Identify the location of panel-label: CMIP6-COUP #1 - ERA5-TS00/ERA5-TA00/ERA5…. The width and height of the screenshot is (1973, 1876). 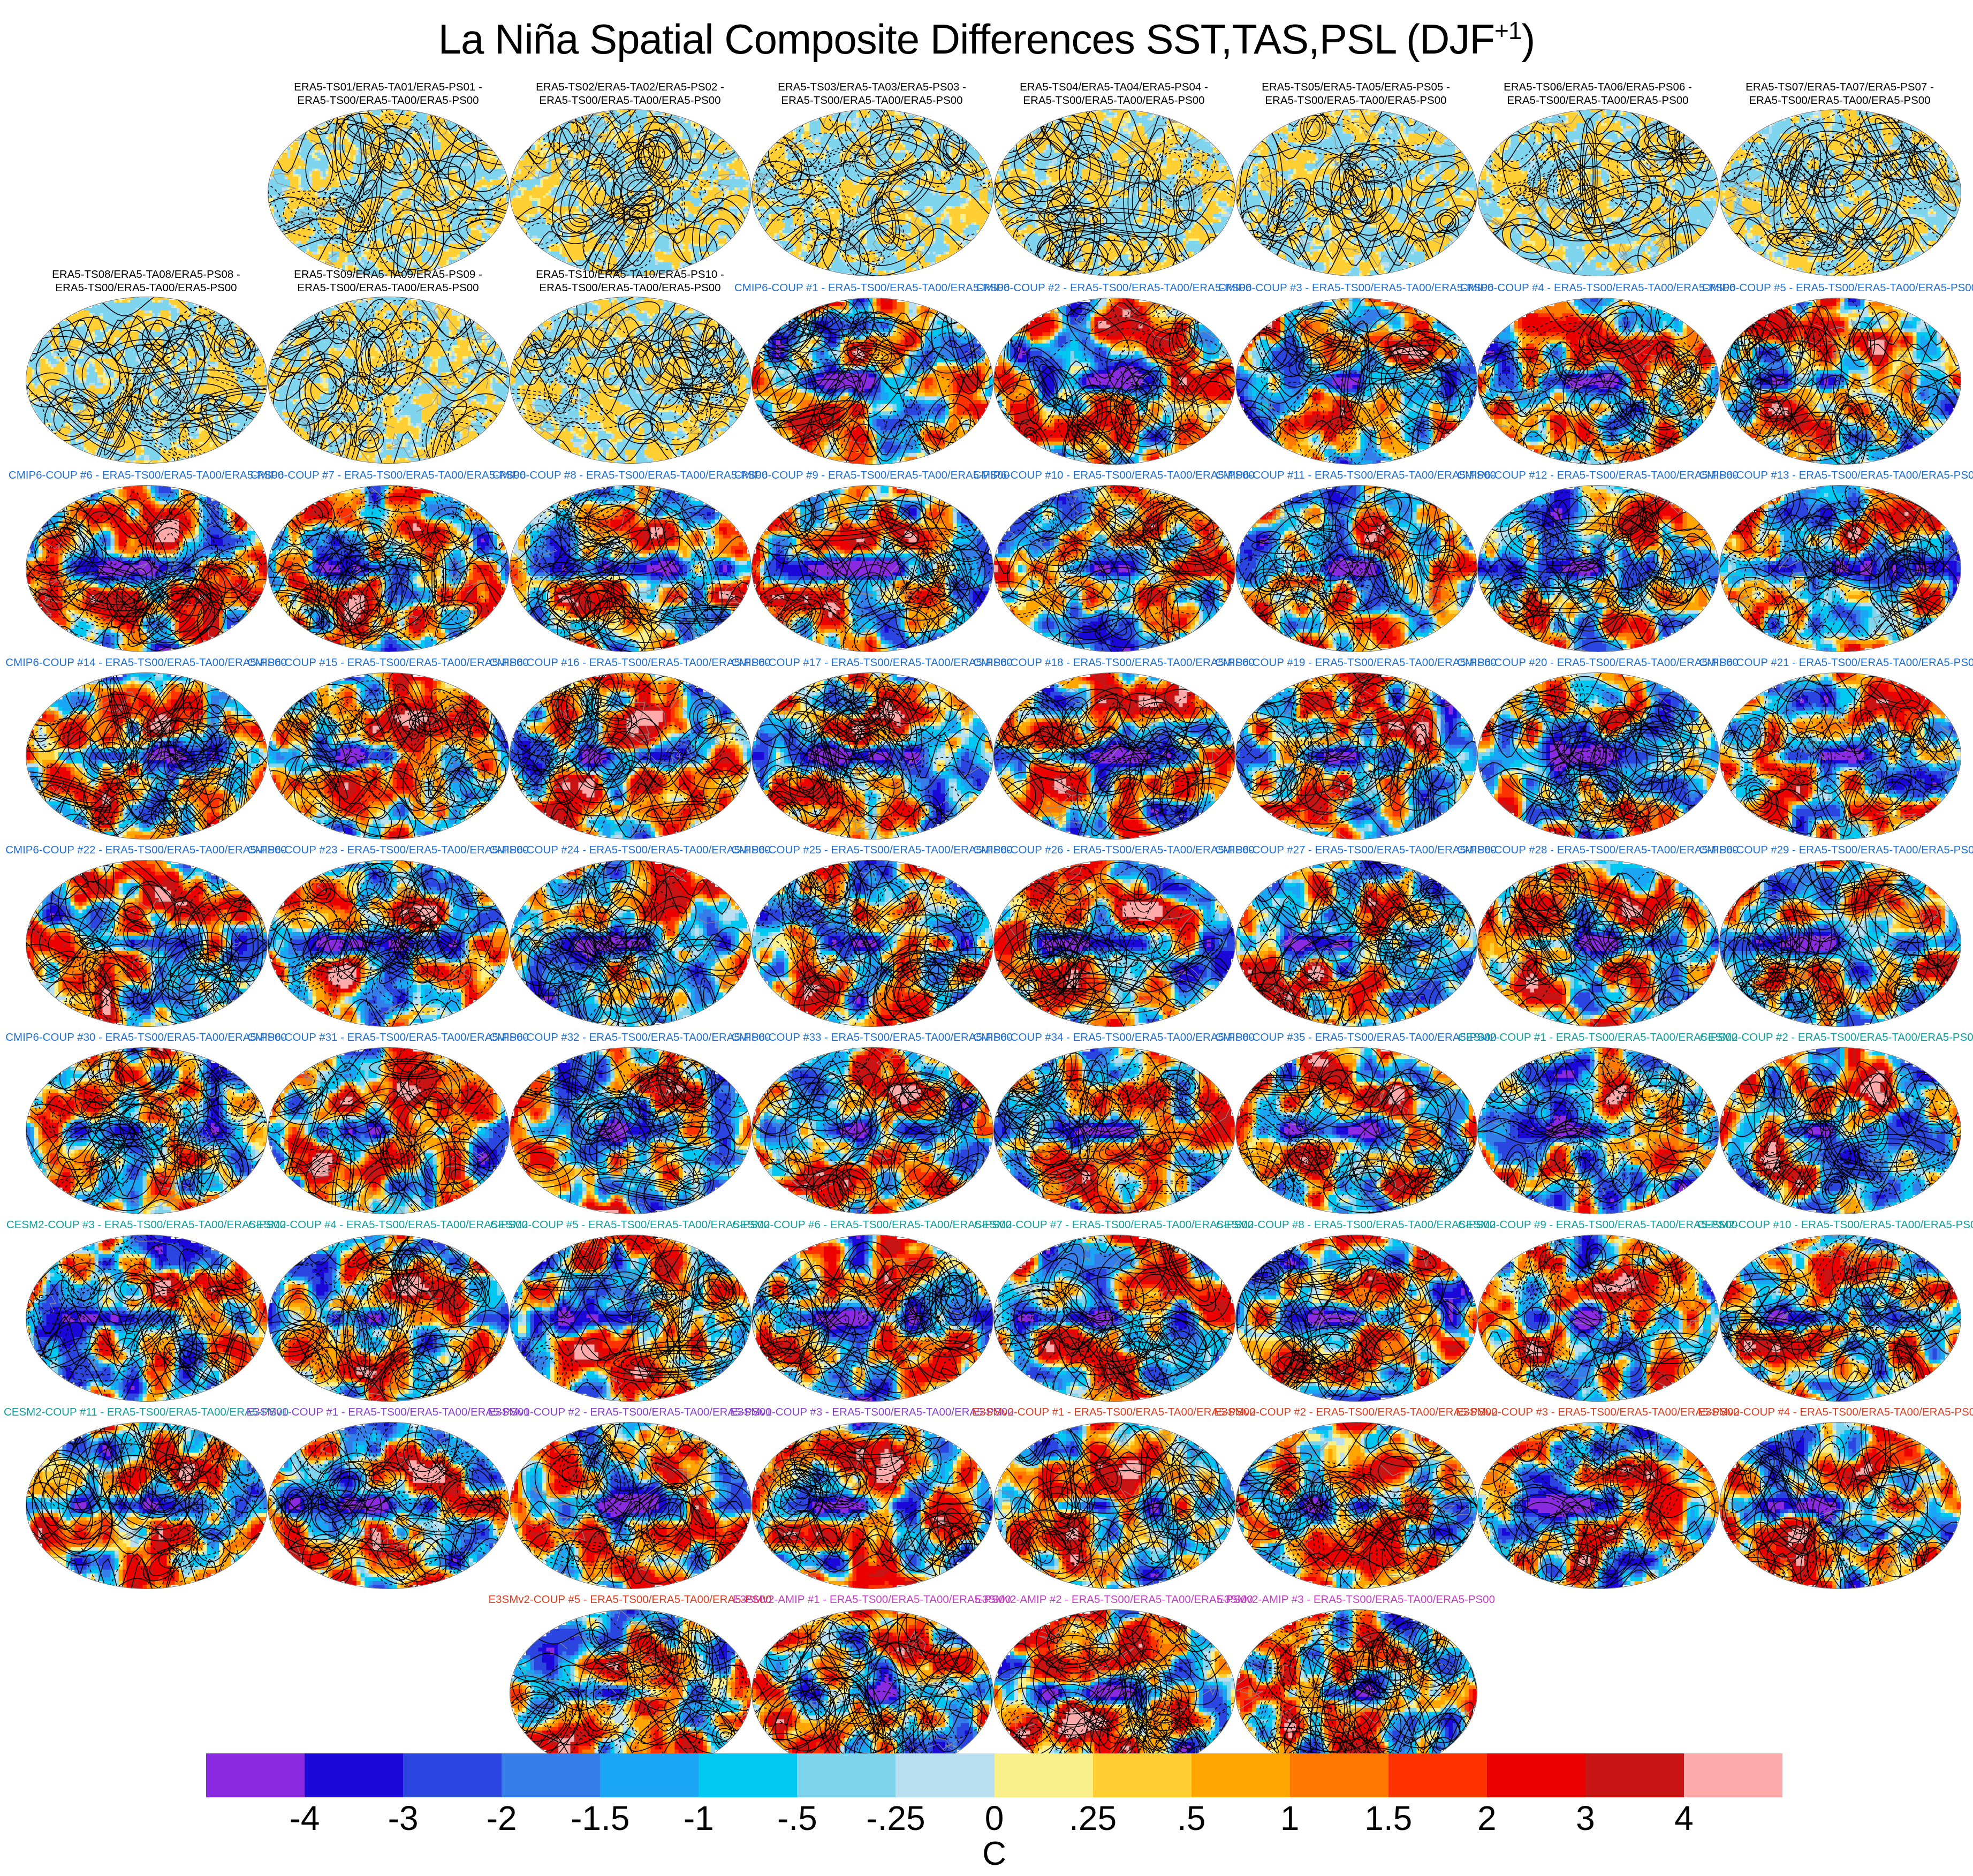
(872, 282).